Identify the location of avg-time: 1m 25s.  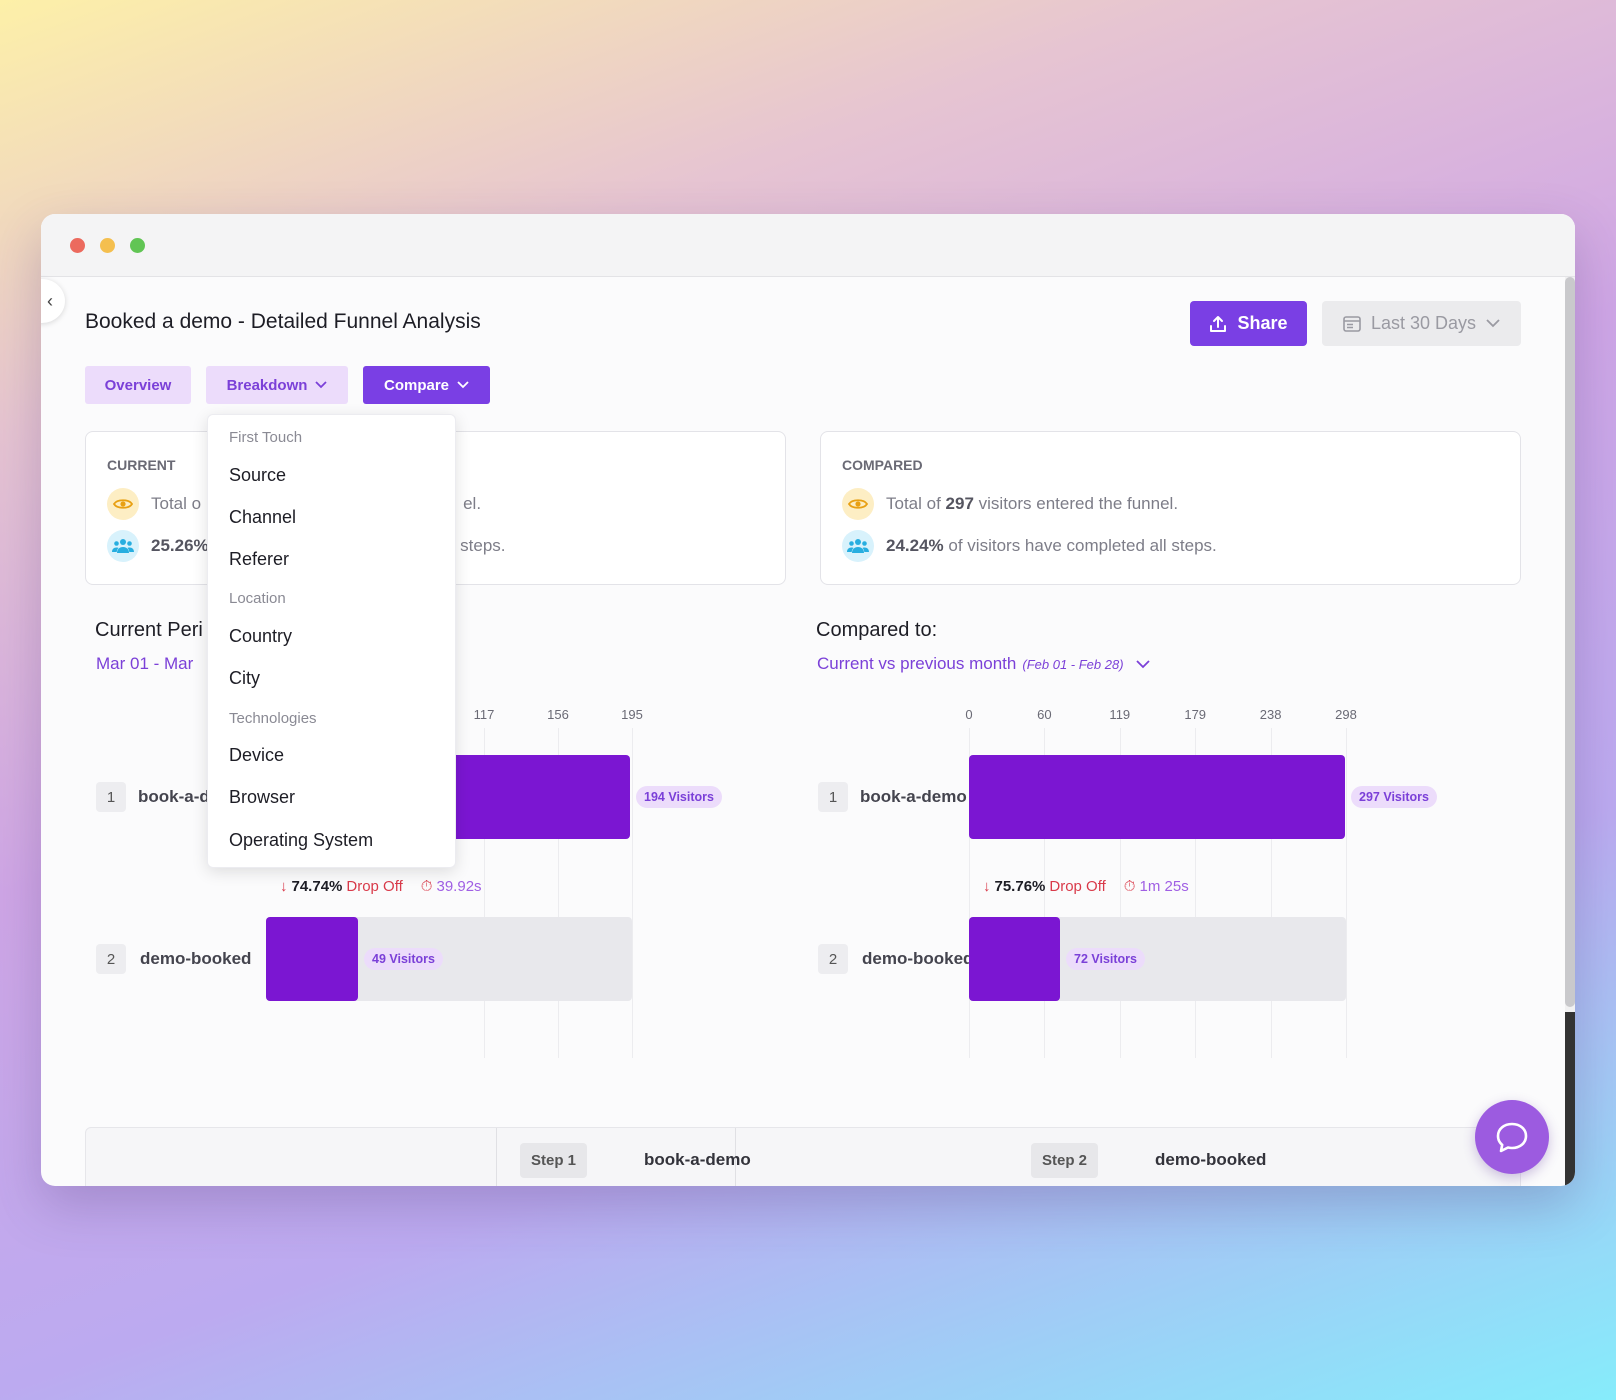
(1164, 886).